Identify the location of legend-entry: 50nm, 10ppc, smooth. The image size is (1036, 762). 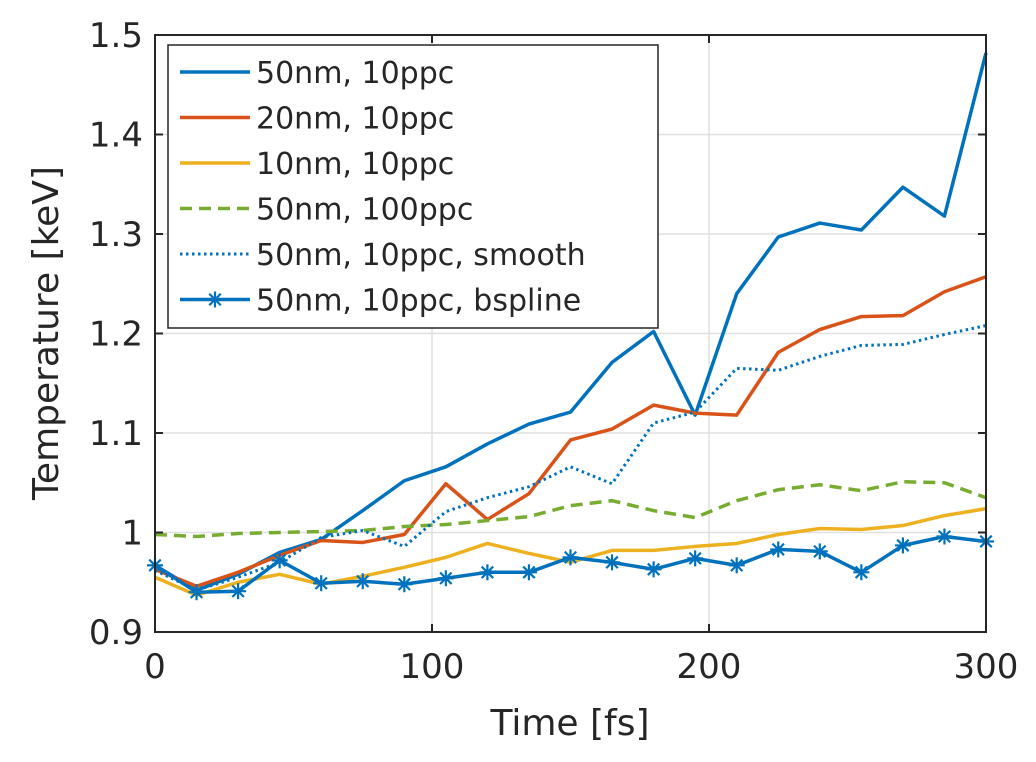
(383, 255).